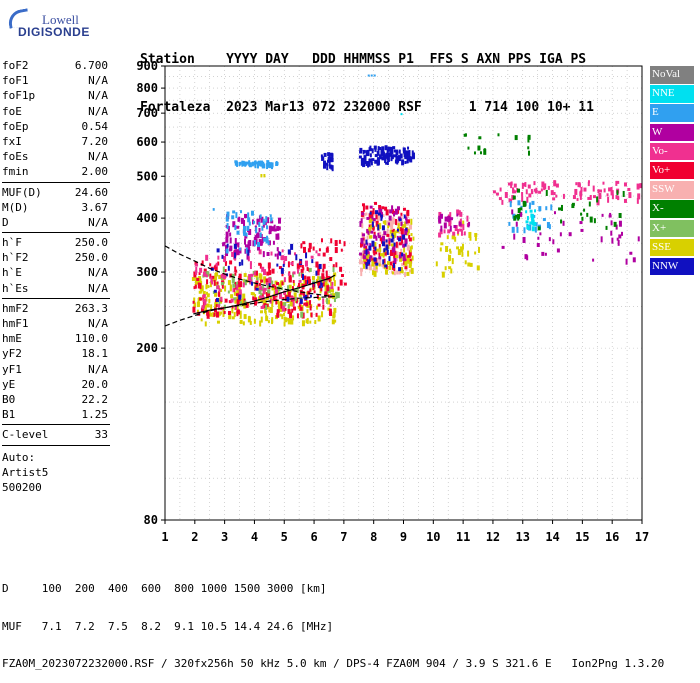 Image resolution: width=700 pixels, height=683 pixels. I want to click on auto-engine: Artist5, so click(25, 472).